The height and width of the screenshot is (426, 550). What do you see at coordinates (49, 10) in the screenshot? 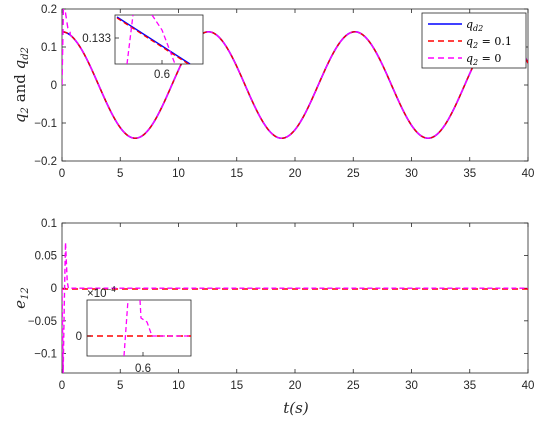
I see `ytick-label: 0.2` at bounding box center [49, 10].